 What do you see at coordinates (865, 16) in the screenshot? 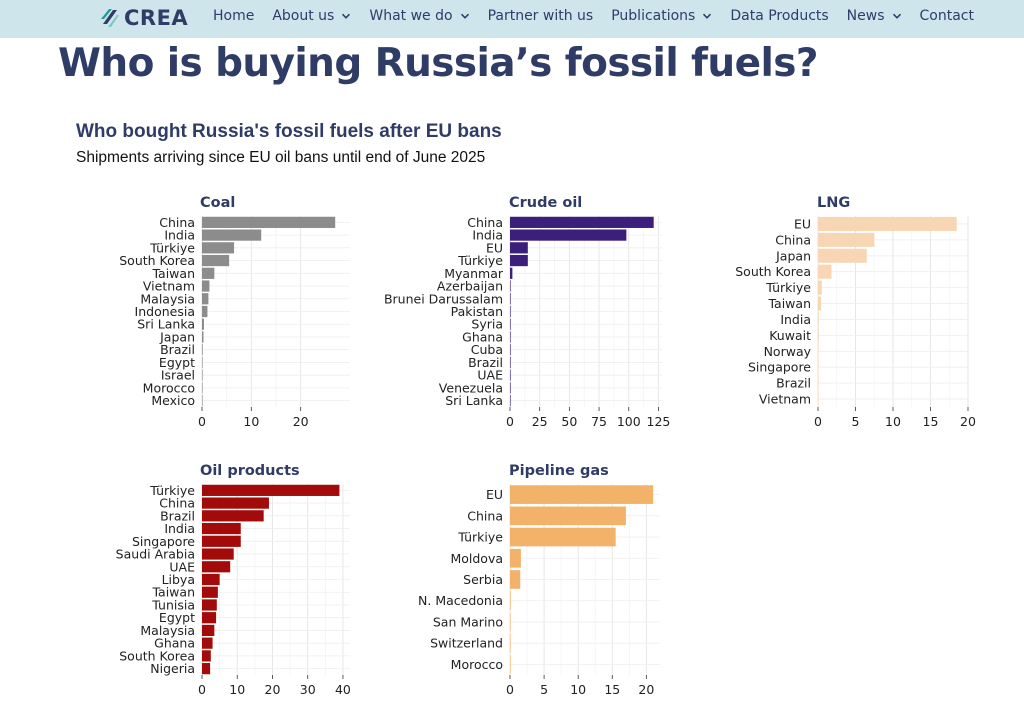
I see `nav-item-label: News` at bounding box center [865, 16].